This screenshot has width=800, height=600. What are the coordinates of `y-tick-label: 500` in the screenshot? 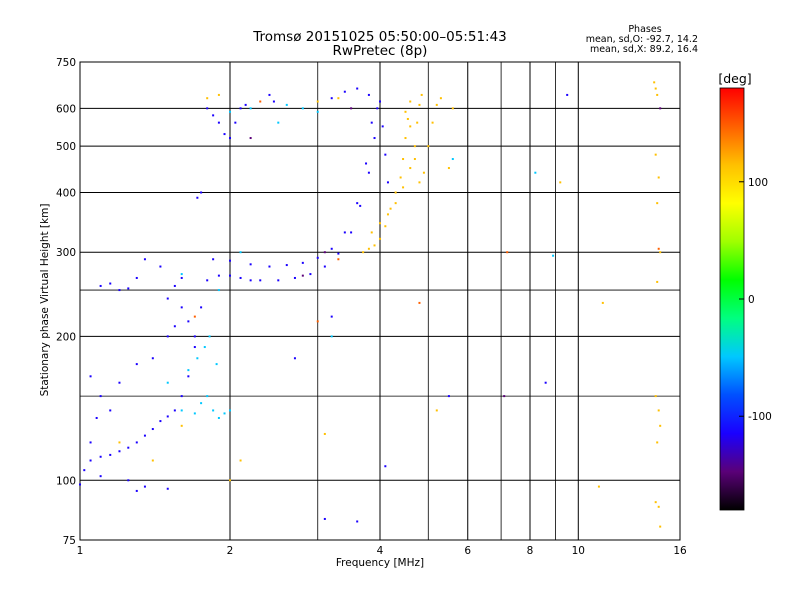 It's located at (66, 147).